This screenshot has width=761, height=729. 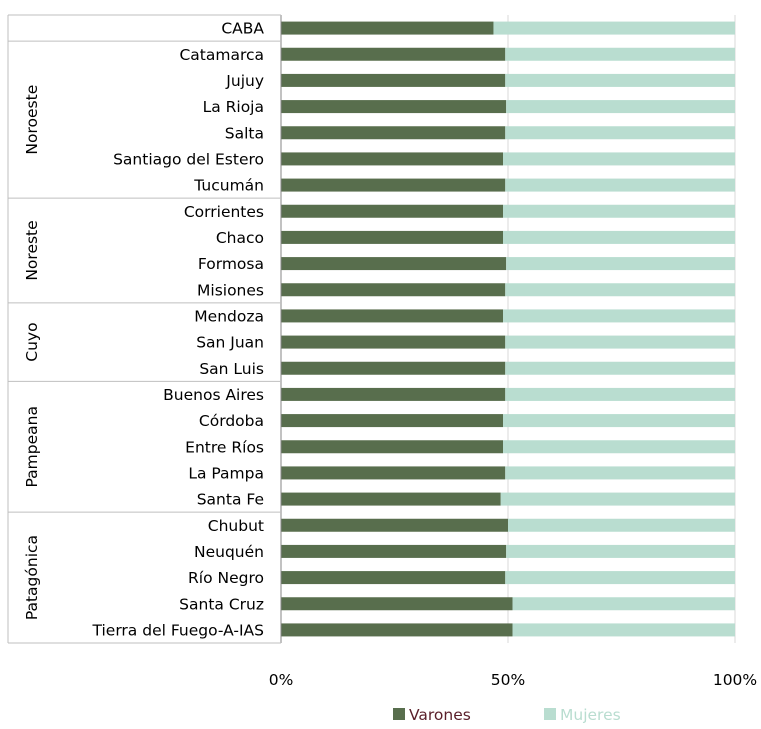 What do you see at coordinates (240, 238) in the screenshot?
I see `category-label-chaco: Chaco` at bounding box center [240, 238].